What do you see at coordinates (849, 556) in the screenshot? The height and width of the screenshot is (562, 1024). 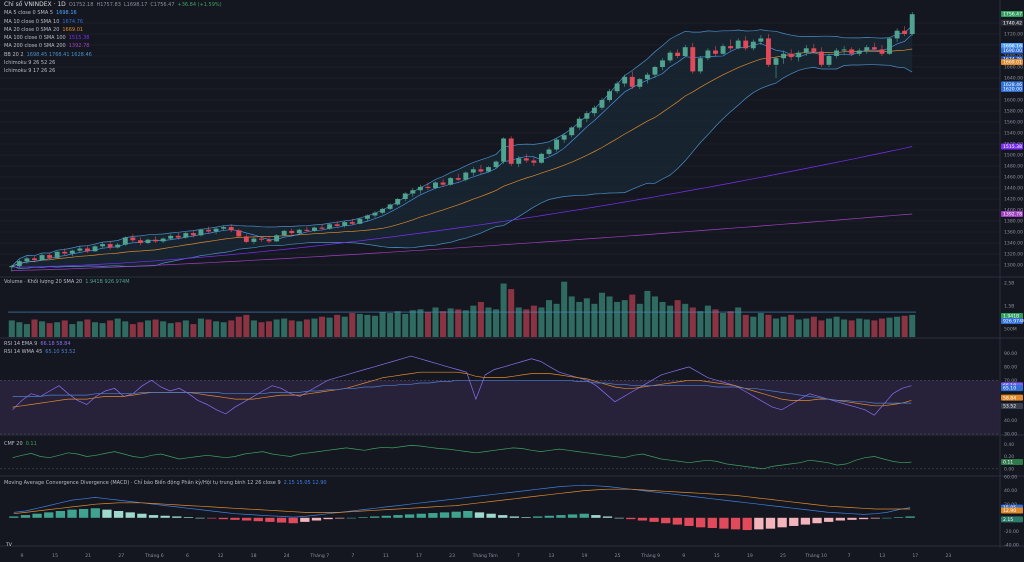 I see `x-tick-label: 7` at bounding box center [849, 556].